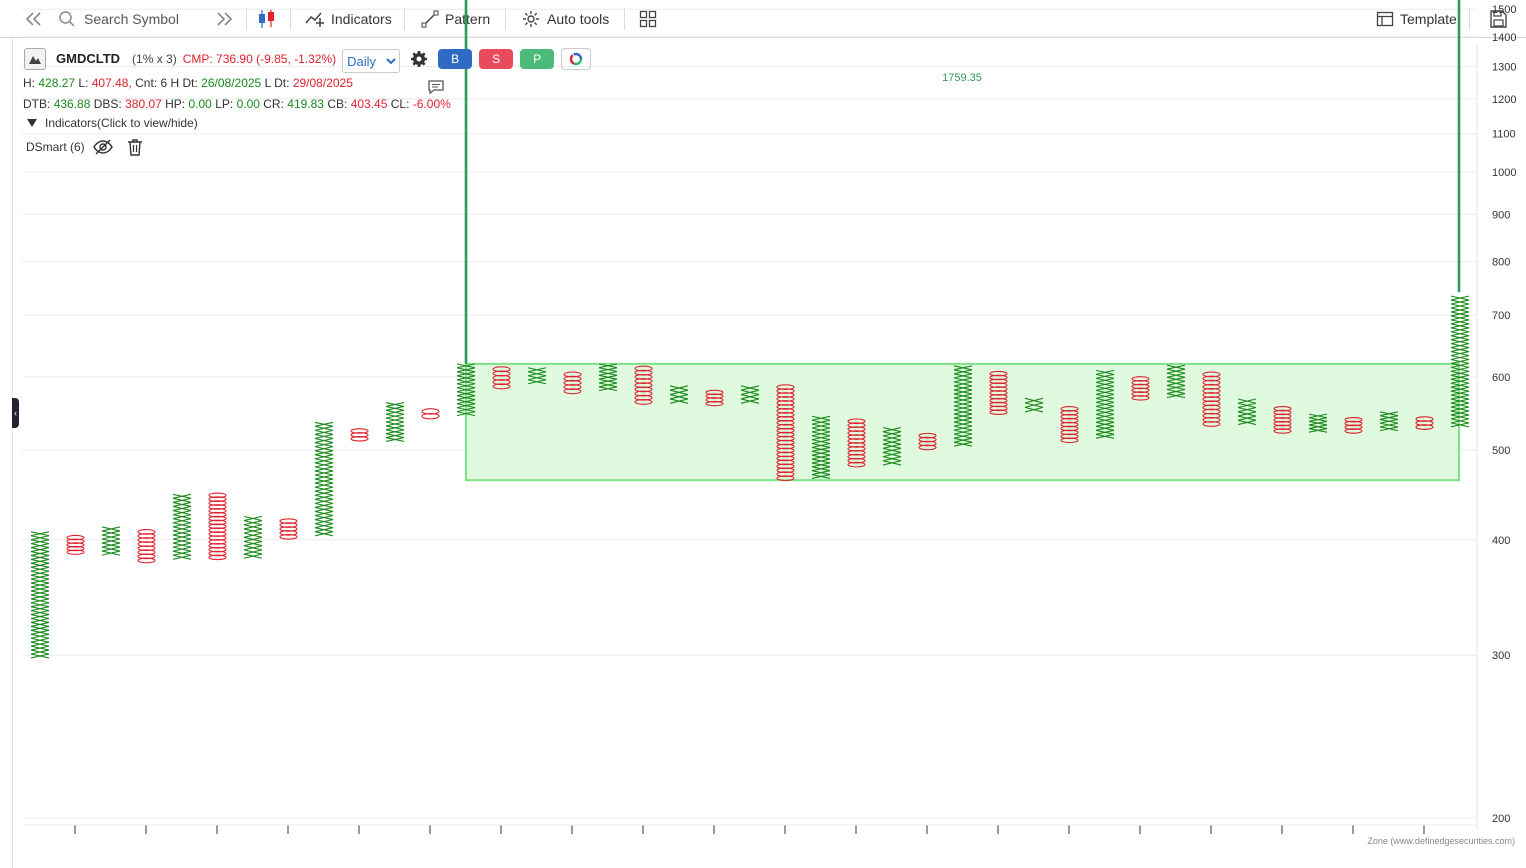 The height and width of the screenshot is (868, 1526). Describe the element at coordinates (468, 19) in the screenshot. I see `pattern-label: Pattern` at that location.